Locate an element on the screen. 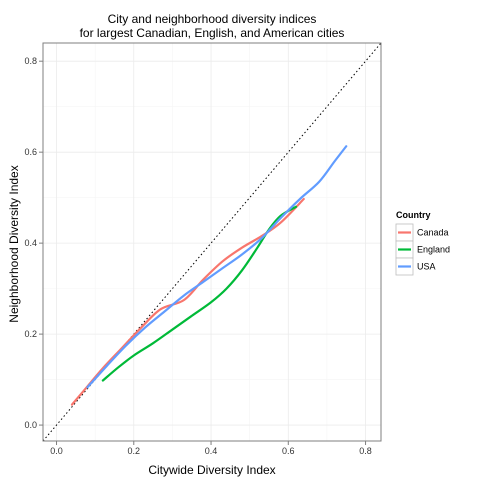 The width and height of the screenshot is (480, 480). chart-title-line-1: City and neighborhood diversity indices is located at coordinates (212, 19).